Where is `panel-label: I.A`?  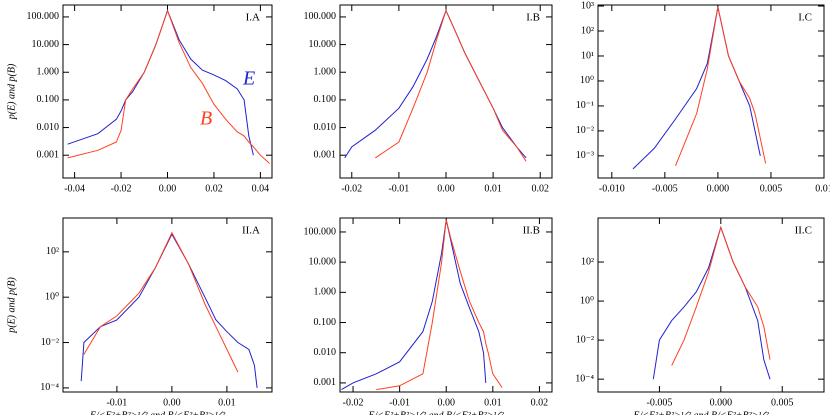 panel-label: I.A is located at coordinates (253, 18).